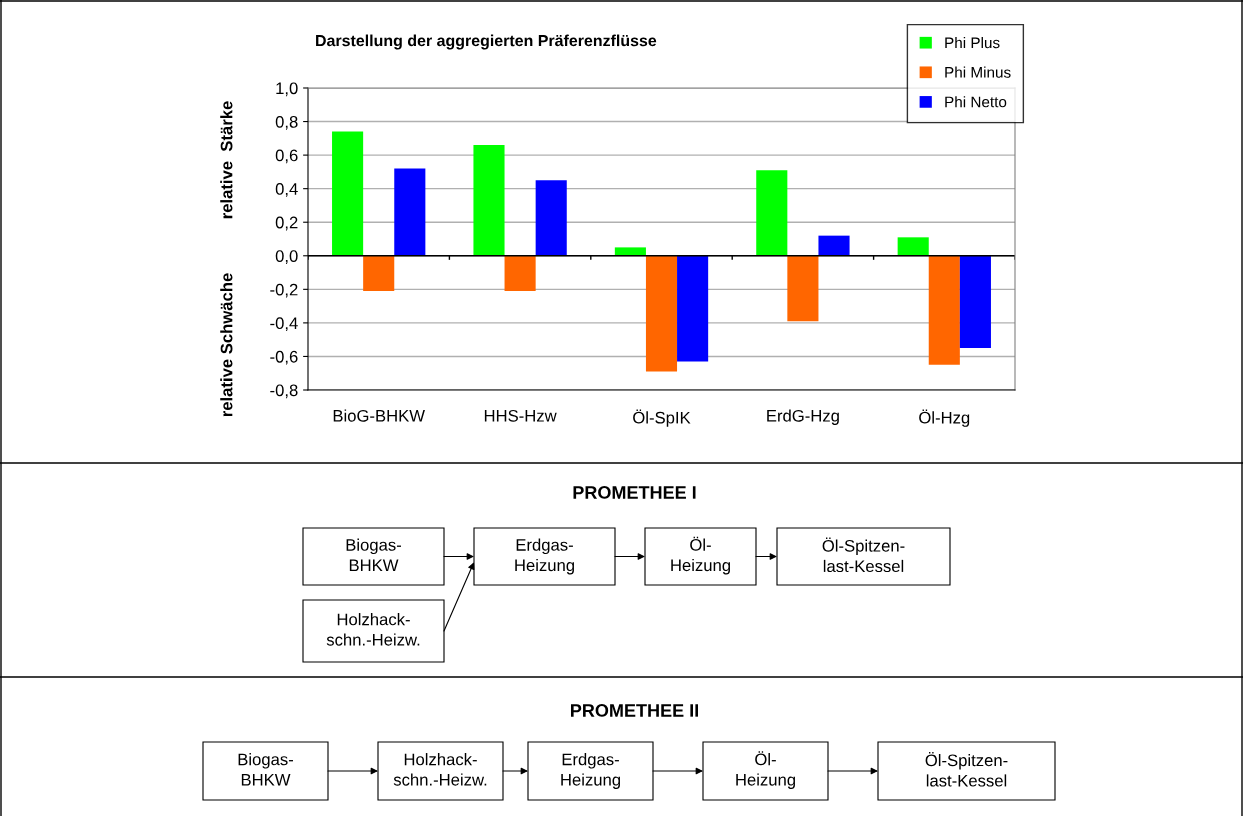 The image size is (1243, 816). I want to click on y-tick-label: 0,0, so click(286, 257).